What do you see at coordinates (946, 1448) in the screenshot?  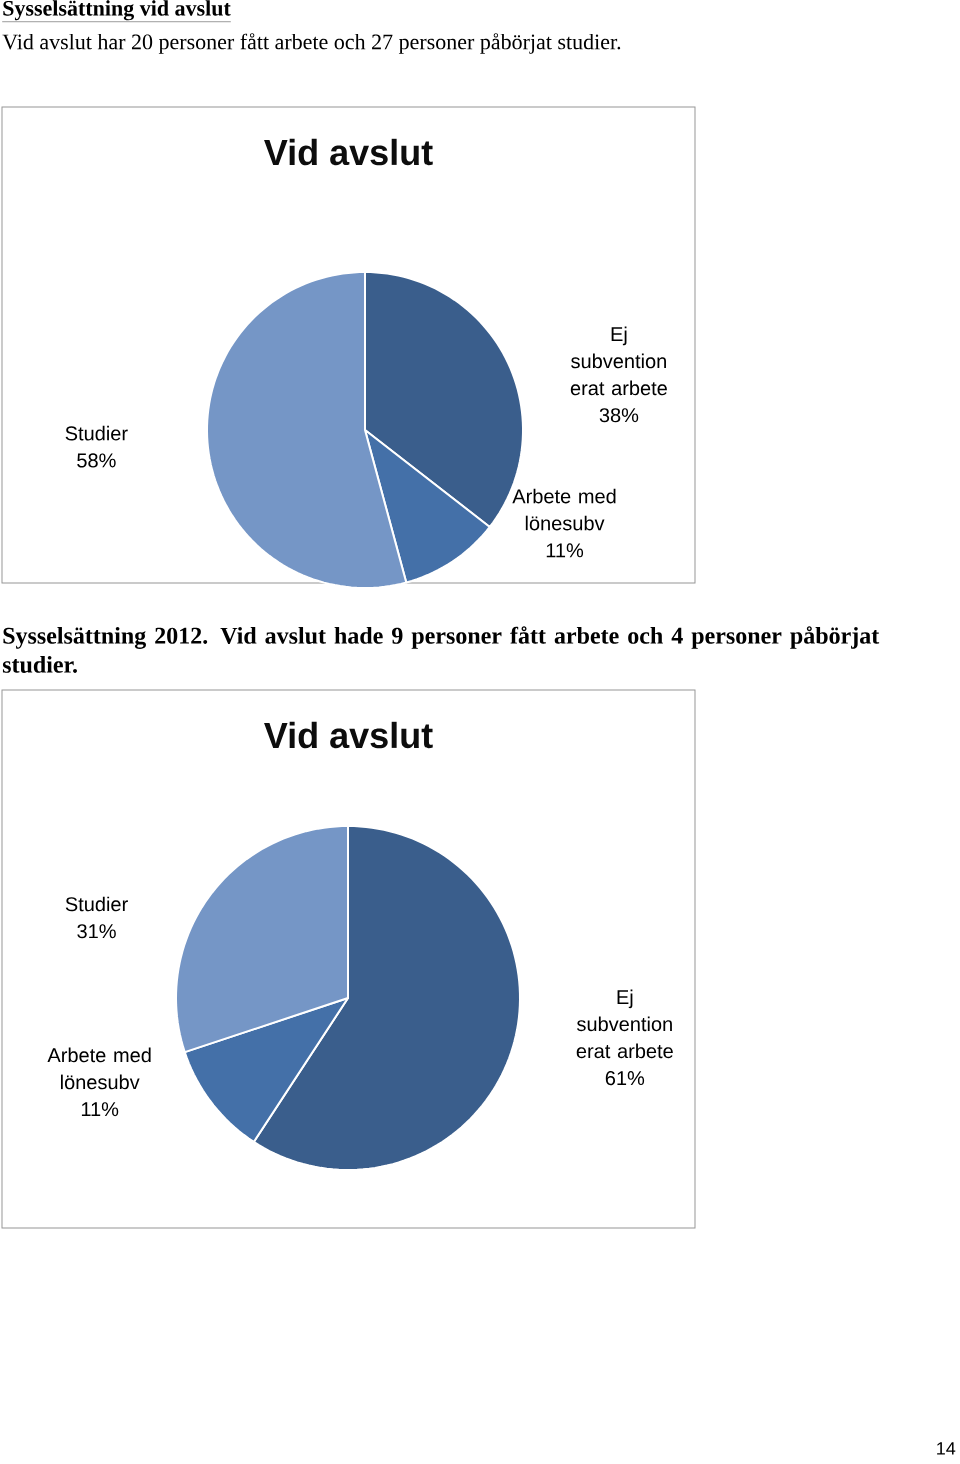 I see `text: 14` at bounding box center [946, 1448].